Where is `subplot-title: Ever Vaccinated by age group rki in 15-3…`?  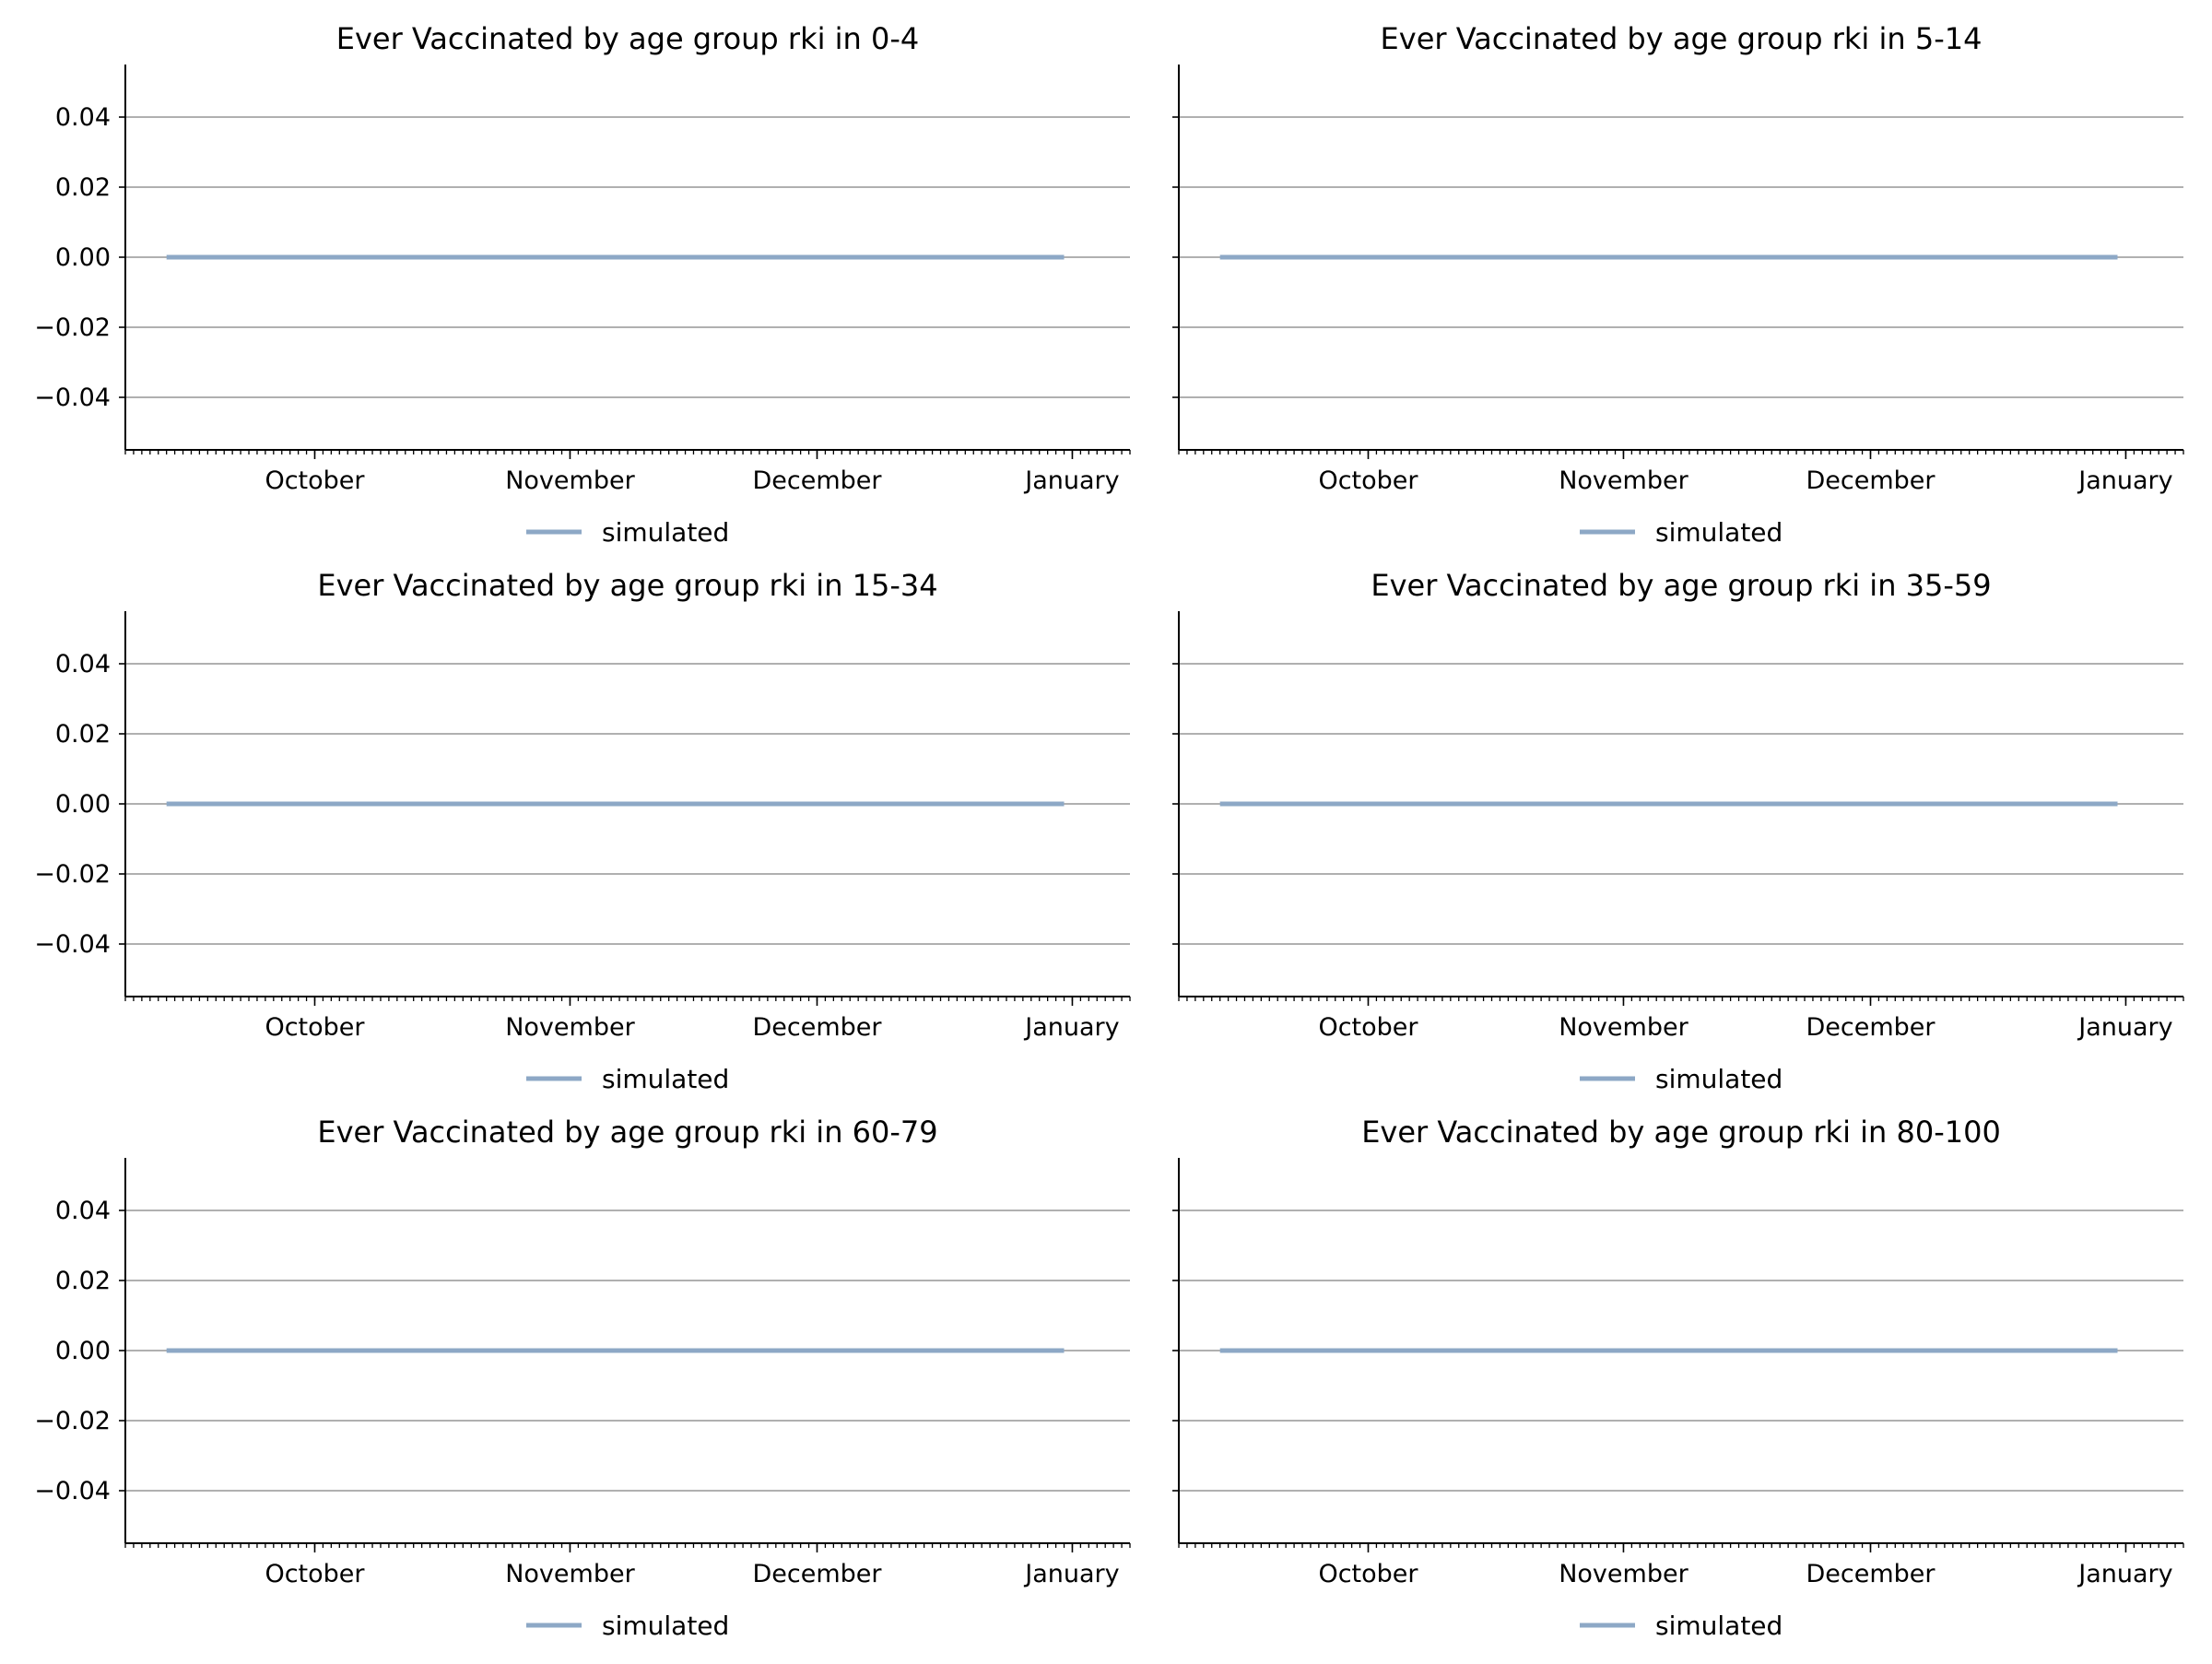 subplot-title: Ever Vaccinated by age group rki in 15-3… is located at coordinates (627, 585).